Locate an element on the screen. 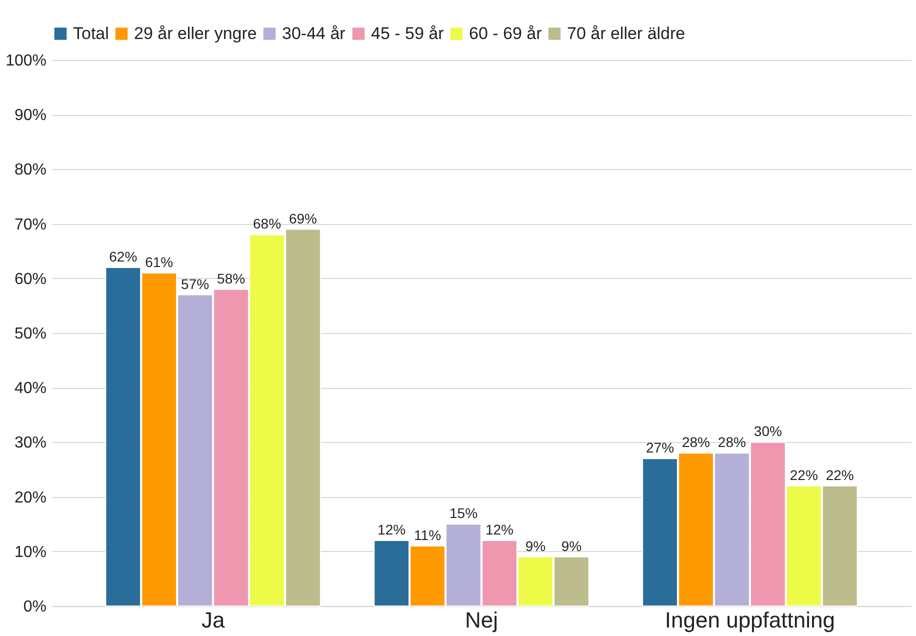 This screenshot has height=636, width=916. data-label: 57% is located at coordinates (195, 284).